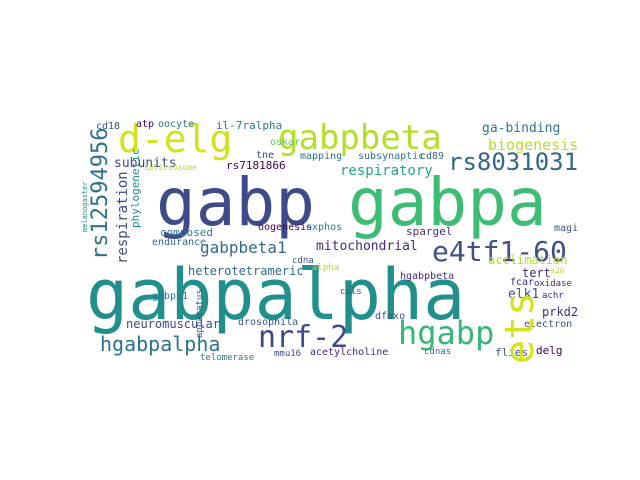 This screenshot has height=480, width=640. I want to click on word-endurance: endurance, so click(179, 242).